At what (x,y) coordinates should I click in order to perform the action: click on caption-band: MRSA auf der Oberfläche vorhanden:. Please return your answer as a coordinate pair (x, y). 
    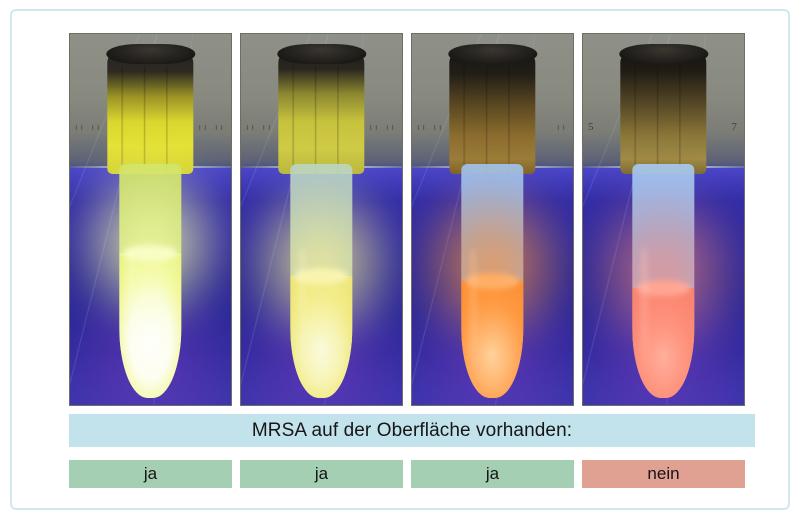
    Looking at the image, I should click on (412, 430).